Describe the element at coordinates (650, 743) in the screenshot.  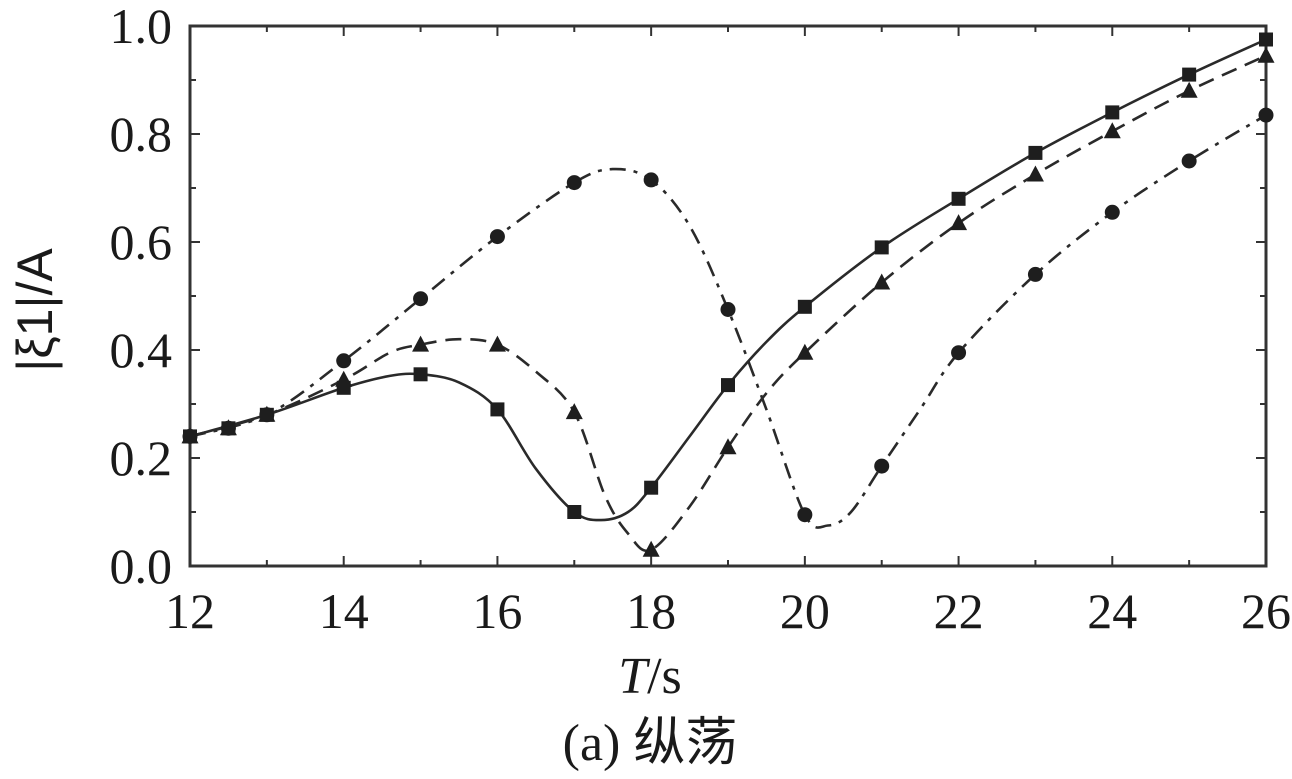
I see `figure-caption: (a) 纵荡` at that location.